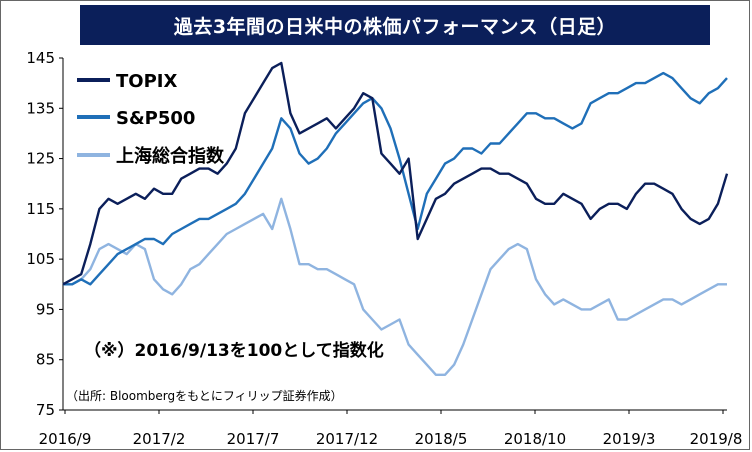 This screenshot has width=752, height=452. I want to click on legend-label-shanghai: 上海総合指数, so click(170, 156).